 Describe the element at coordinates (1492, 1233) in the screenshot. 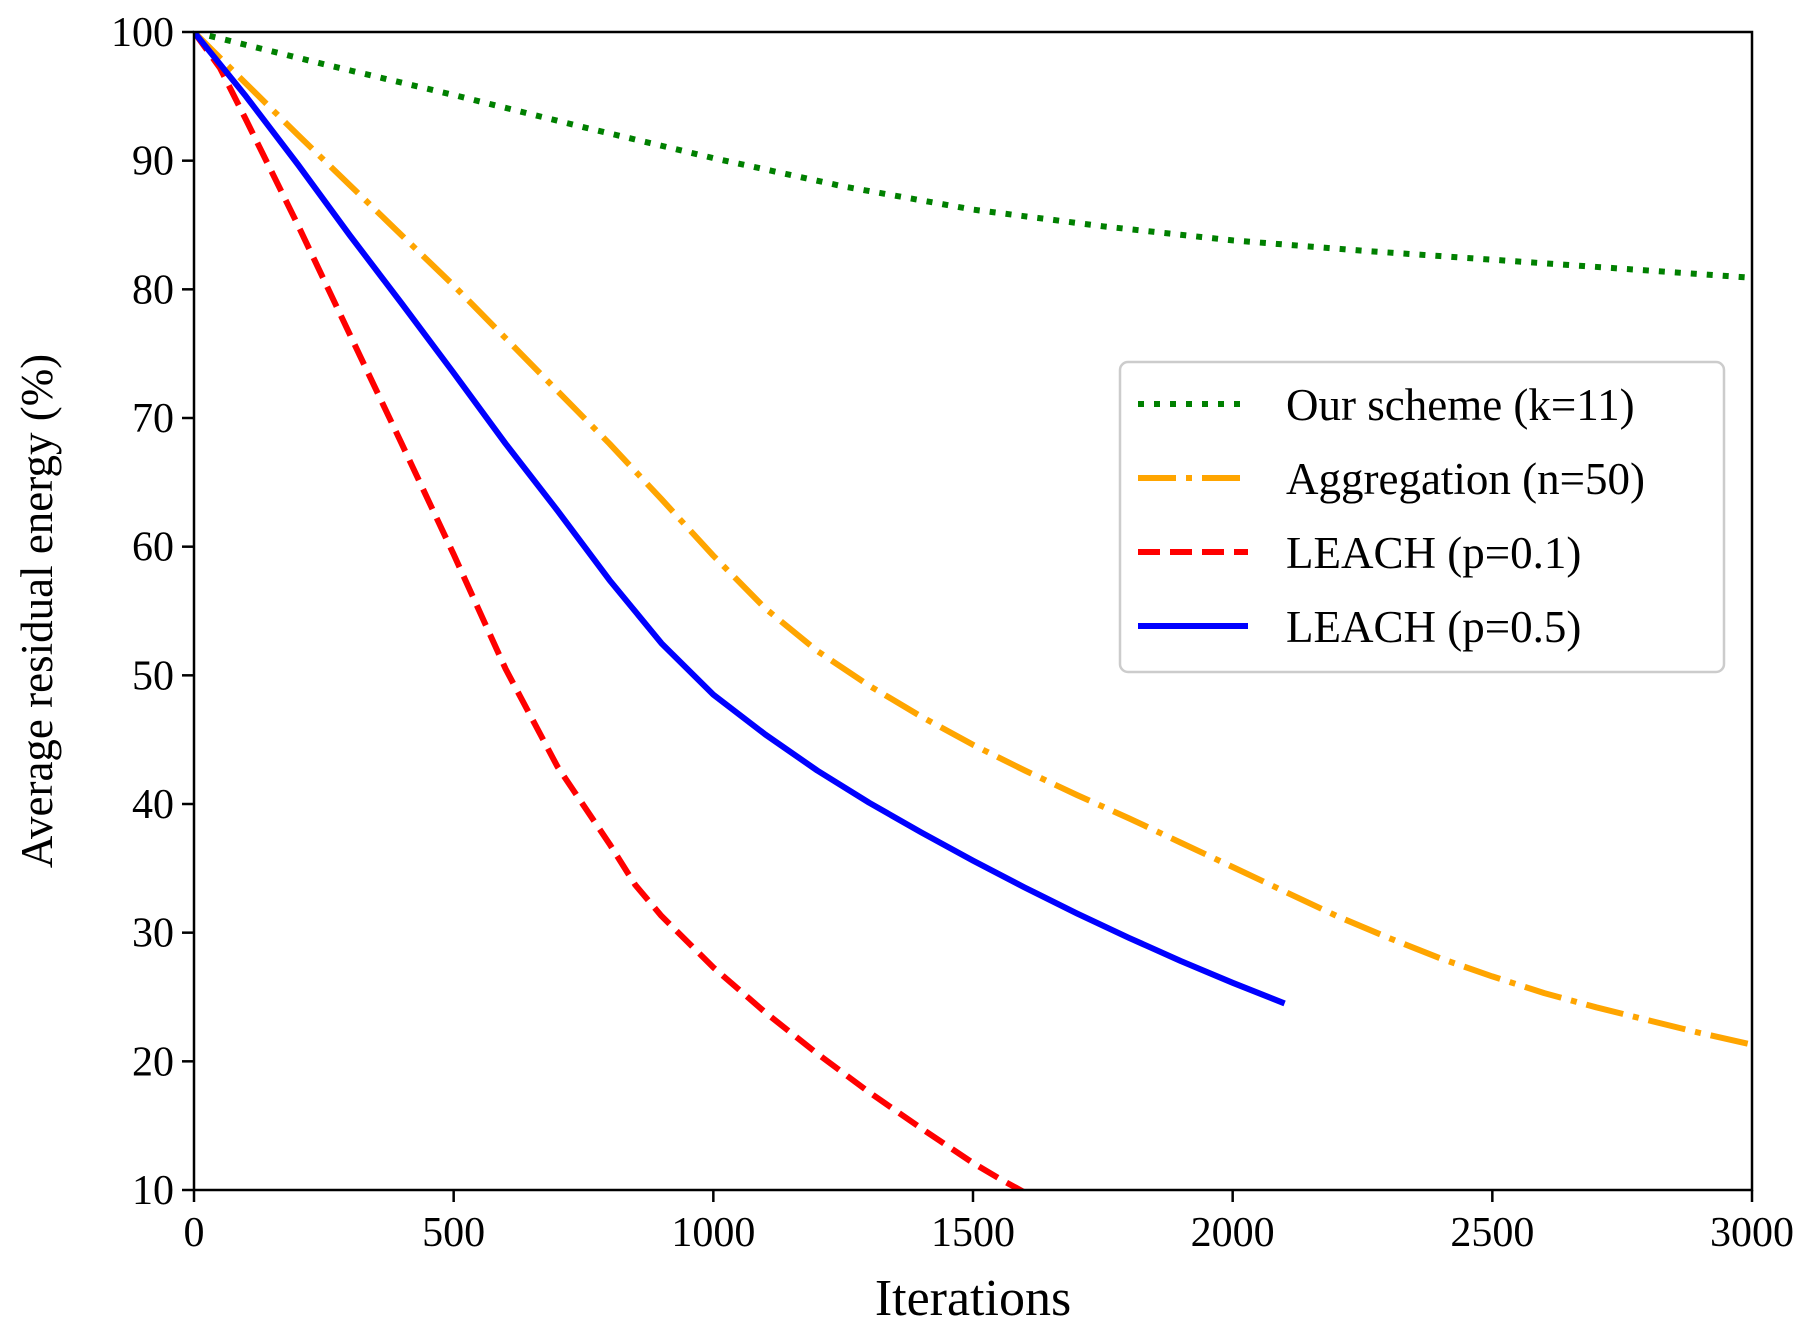

I see `x-tick-label: 2500` at that location.